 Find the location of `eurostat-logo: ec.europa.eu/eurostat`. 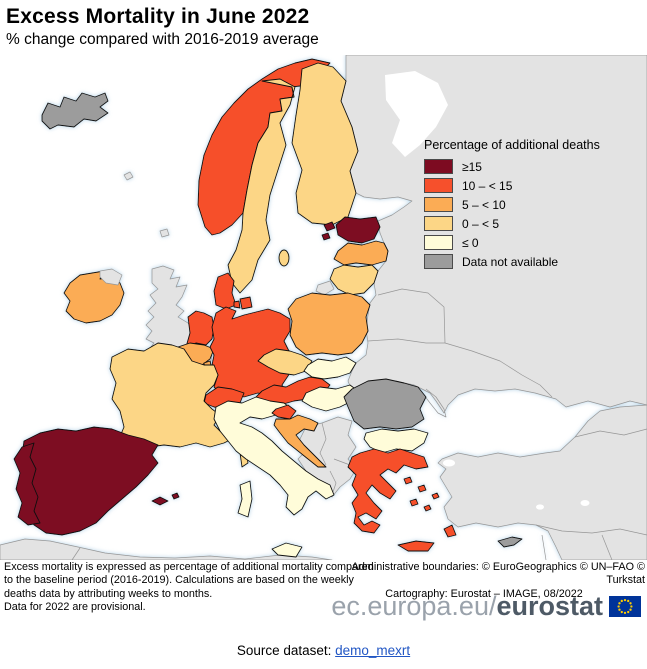

eurostat-logo: ec.europa.eu/eurostat is located at coordinates (486, 606).